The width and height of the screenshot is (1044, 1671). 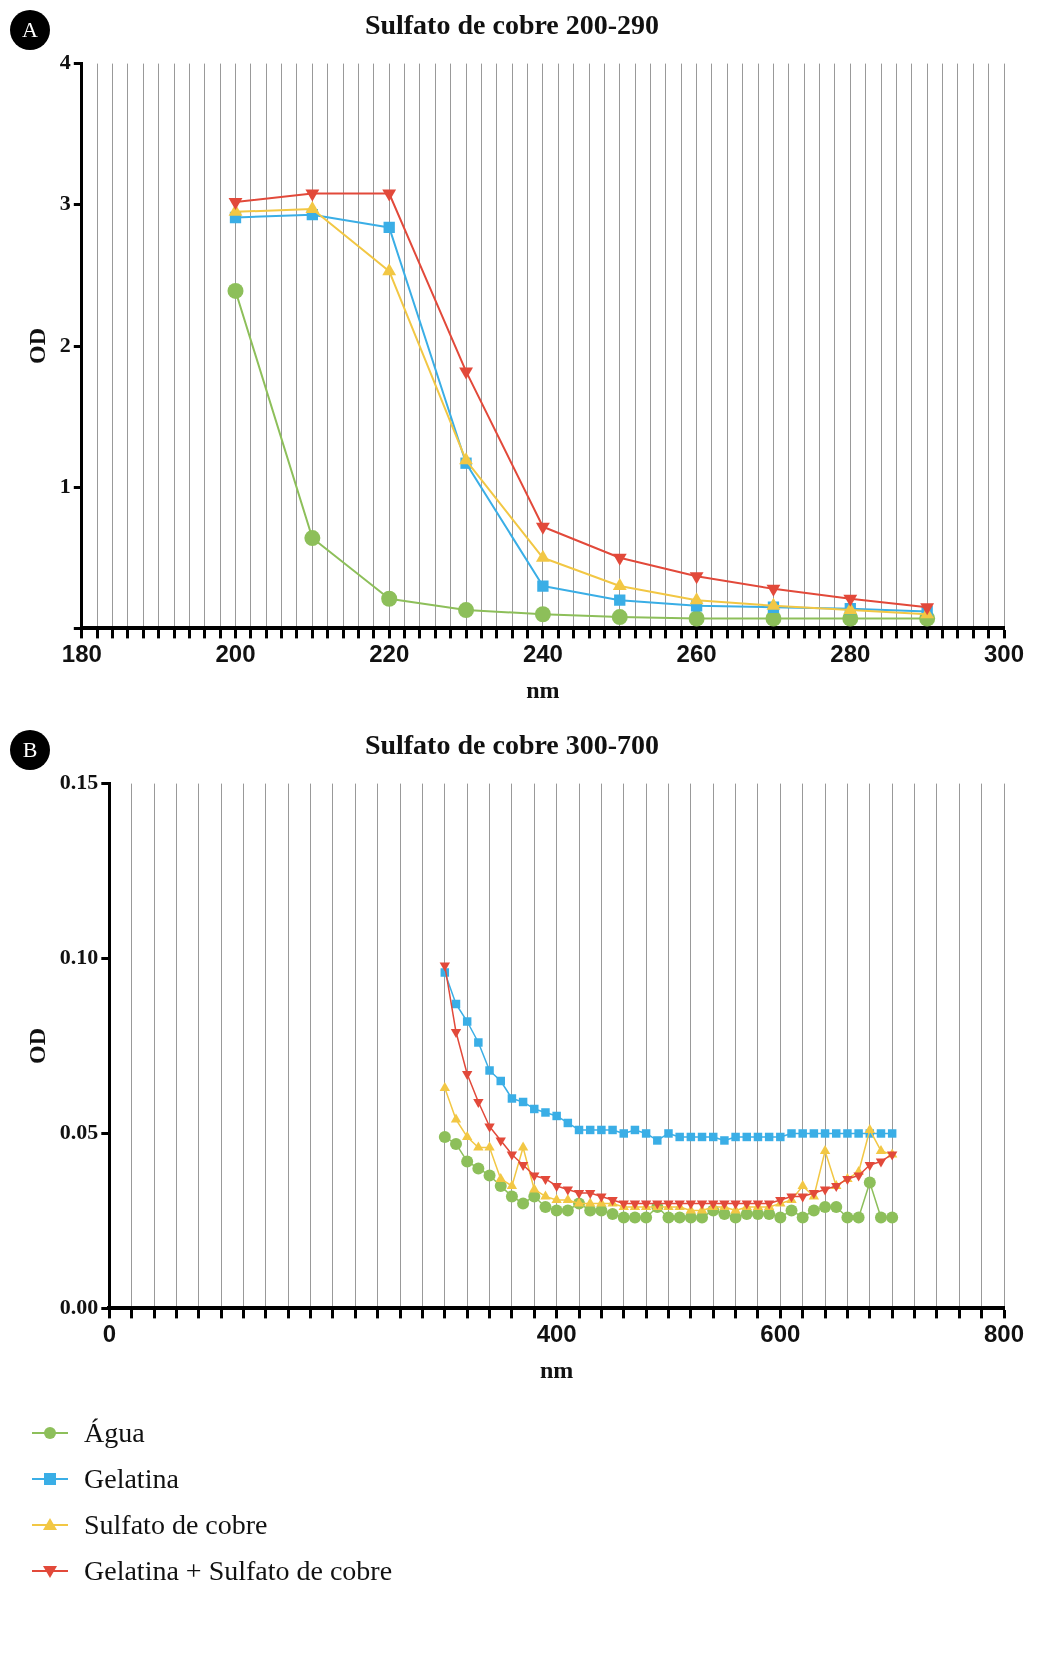 I want to click on x-tick-label: 300, so click(x=1004, y=654).